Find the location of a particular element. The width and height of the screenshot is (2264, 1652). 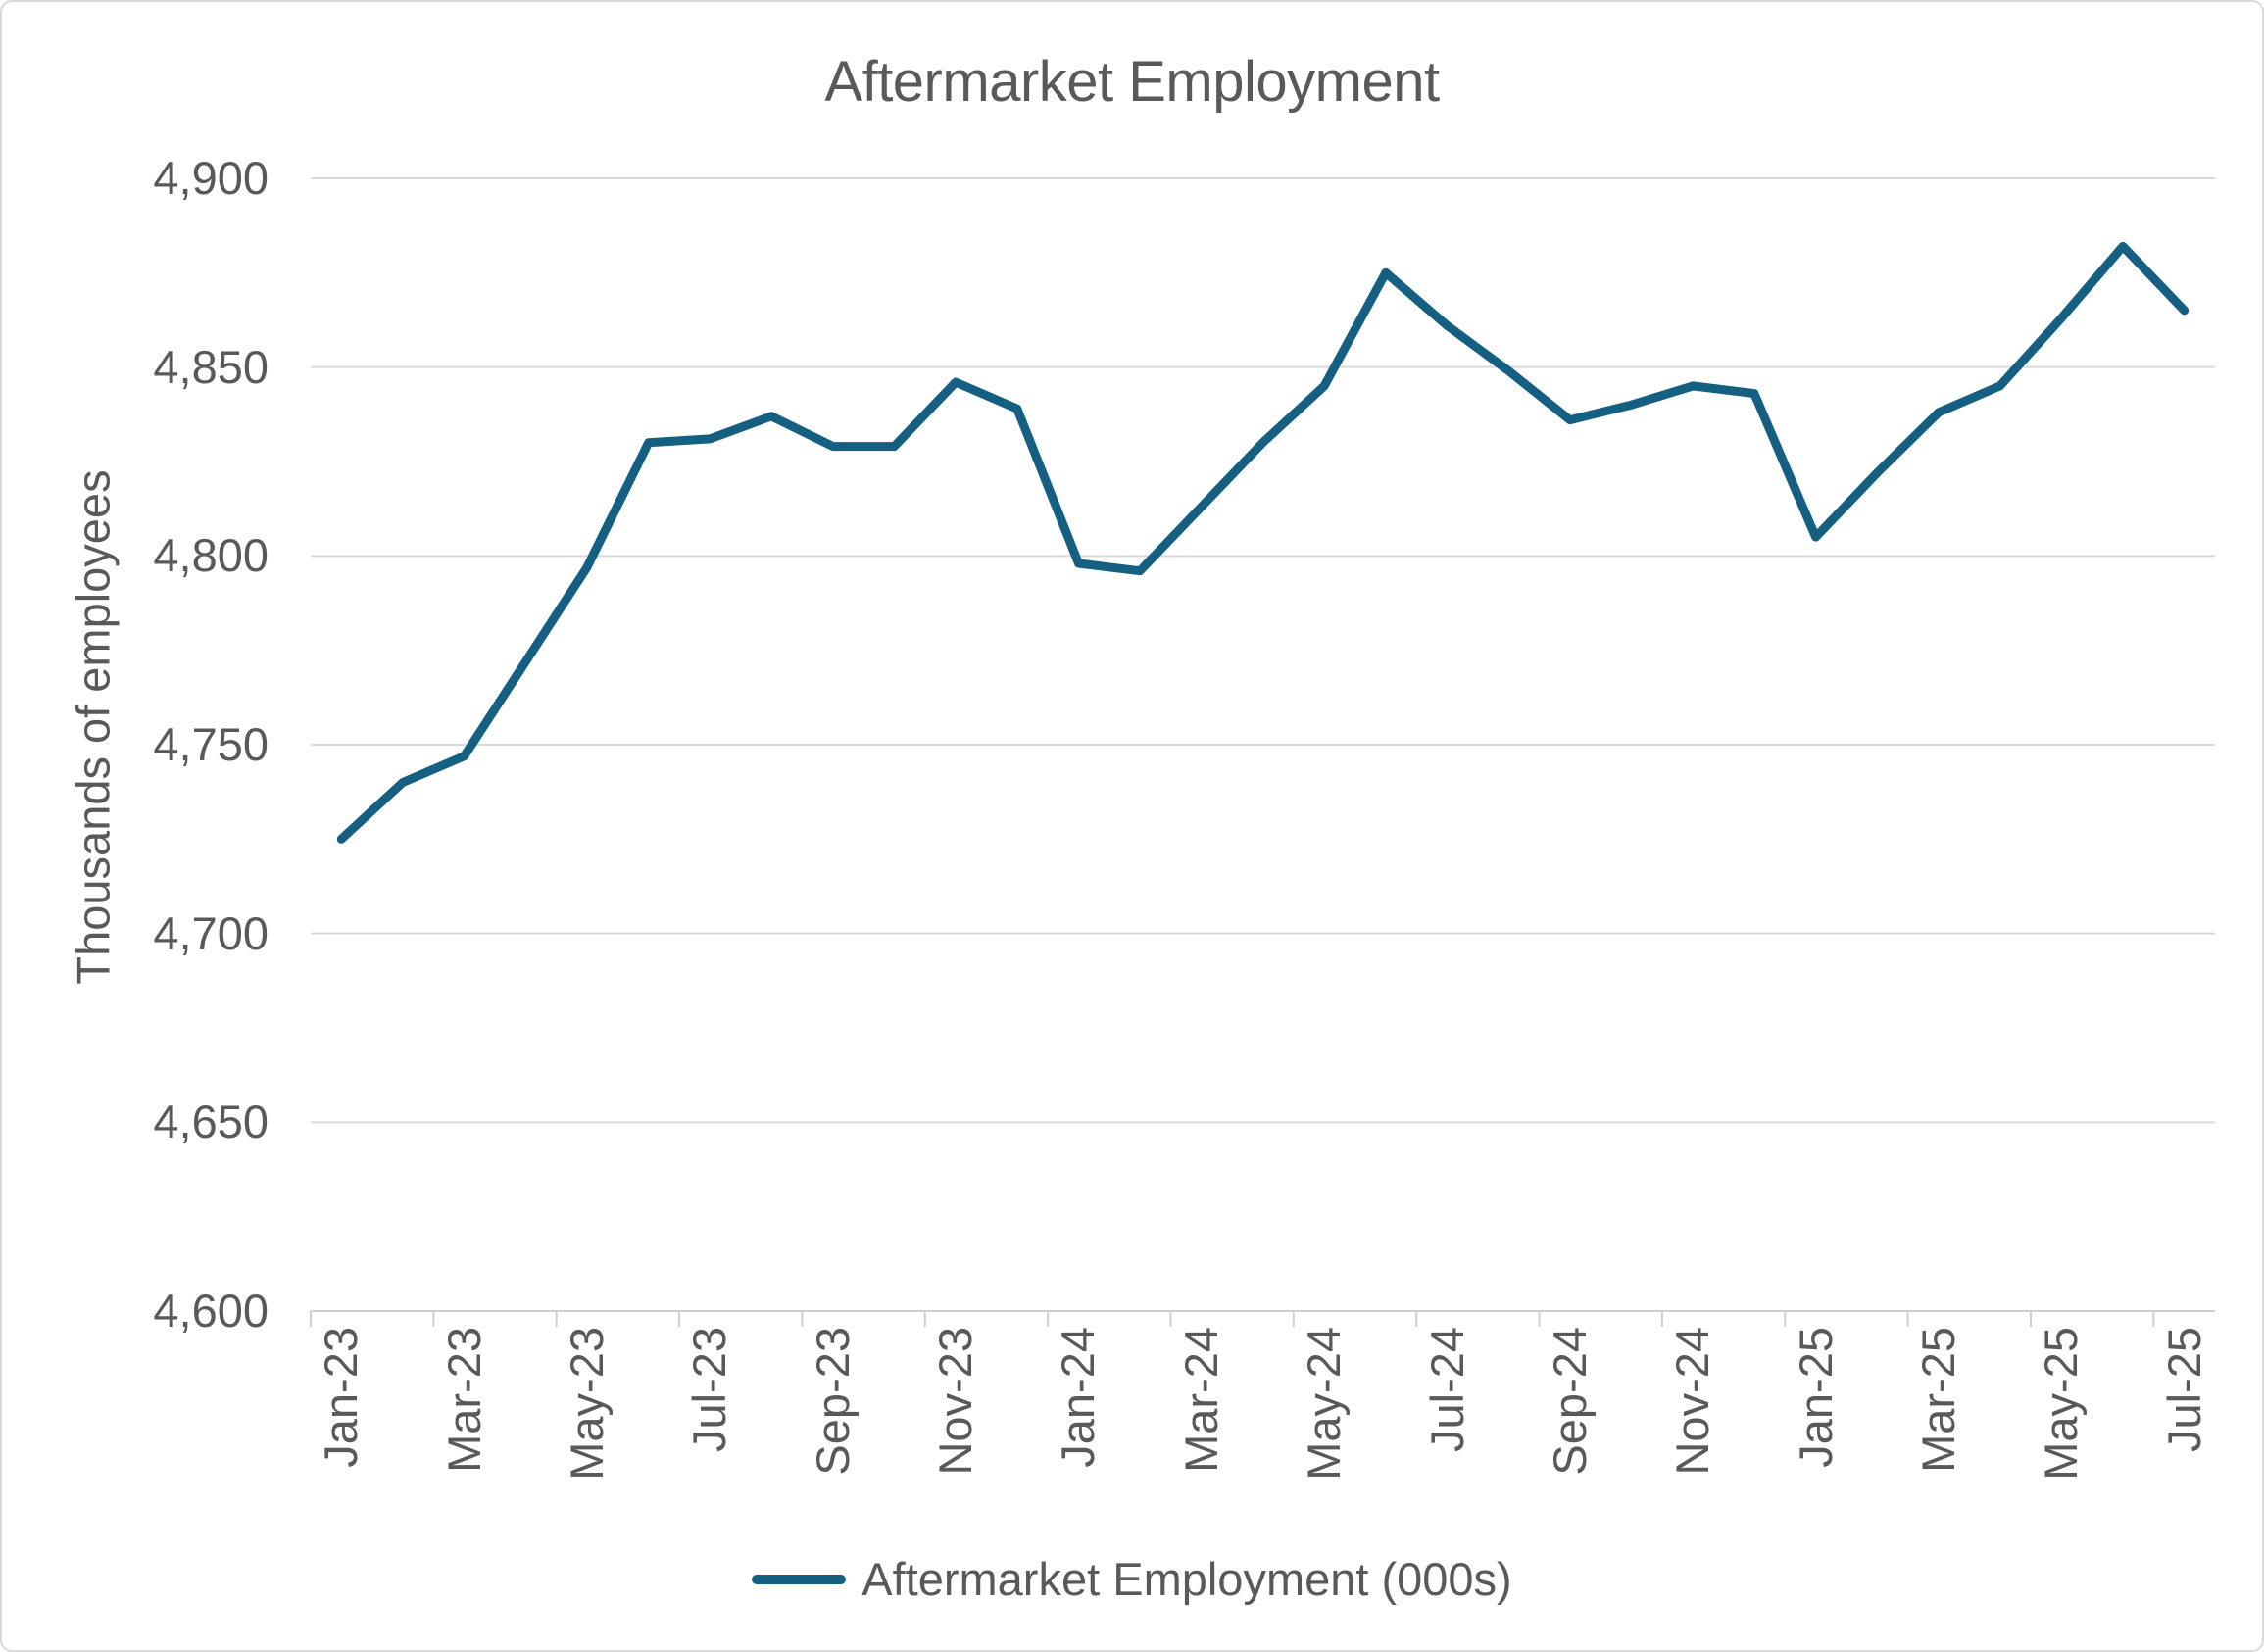

x-axis-tick-label: Sep-24 is located at coordinates (1569, 1402).